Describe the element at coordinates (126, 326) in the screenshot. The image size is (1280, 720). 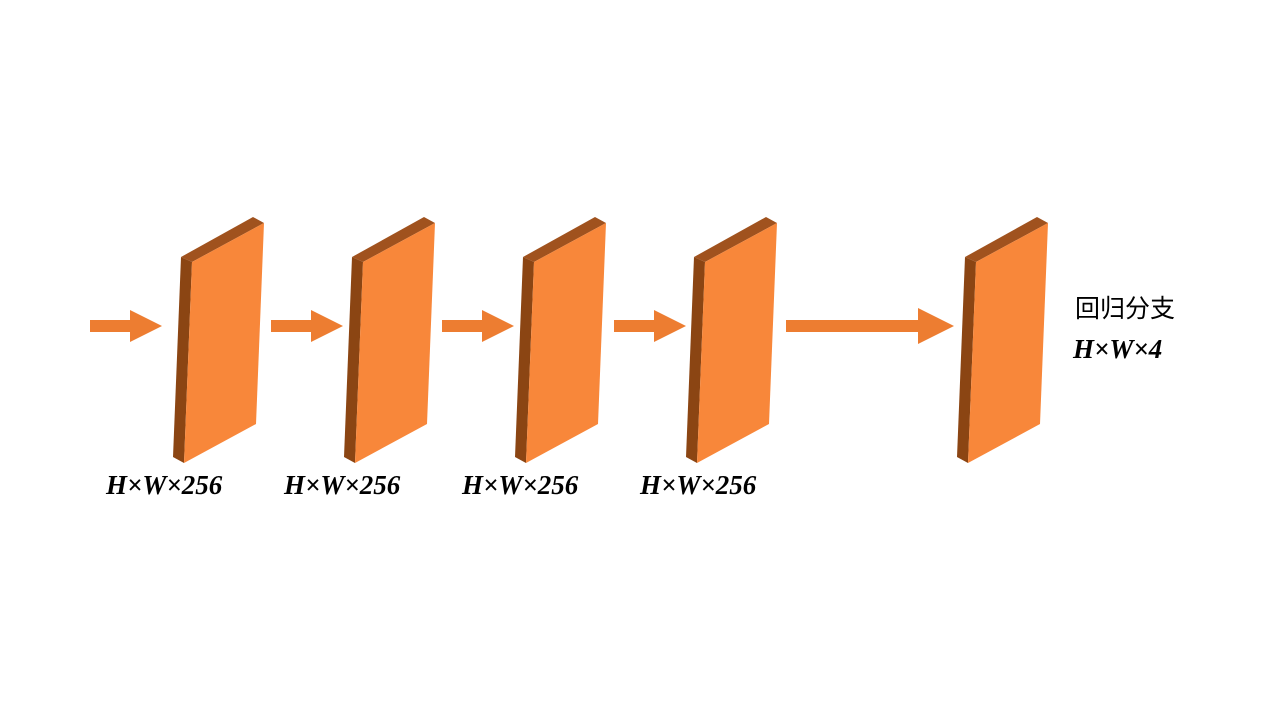
I see `arrow-input` at that location.